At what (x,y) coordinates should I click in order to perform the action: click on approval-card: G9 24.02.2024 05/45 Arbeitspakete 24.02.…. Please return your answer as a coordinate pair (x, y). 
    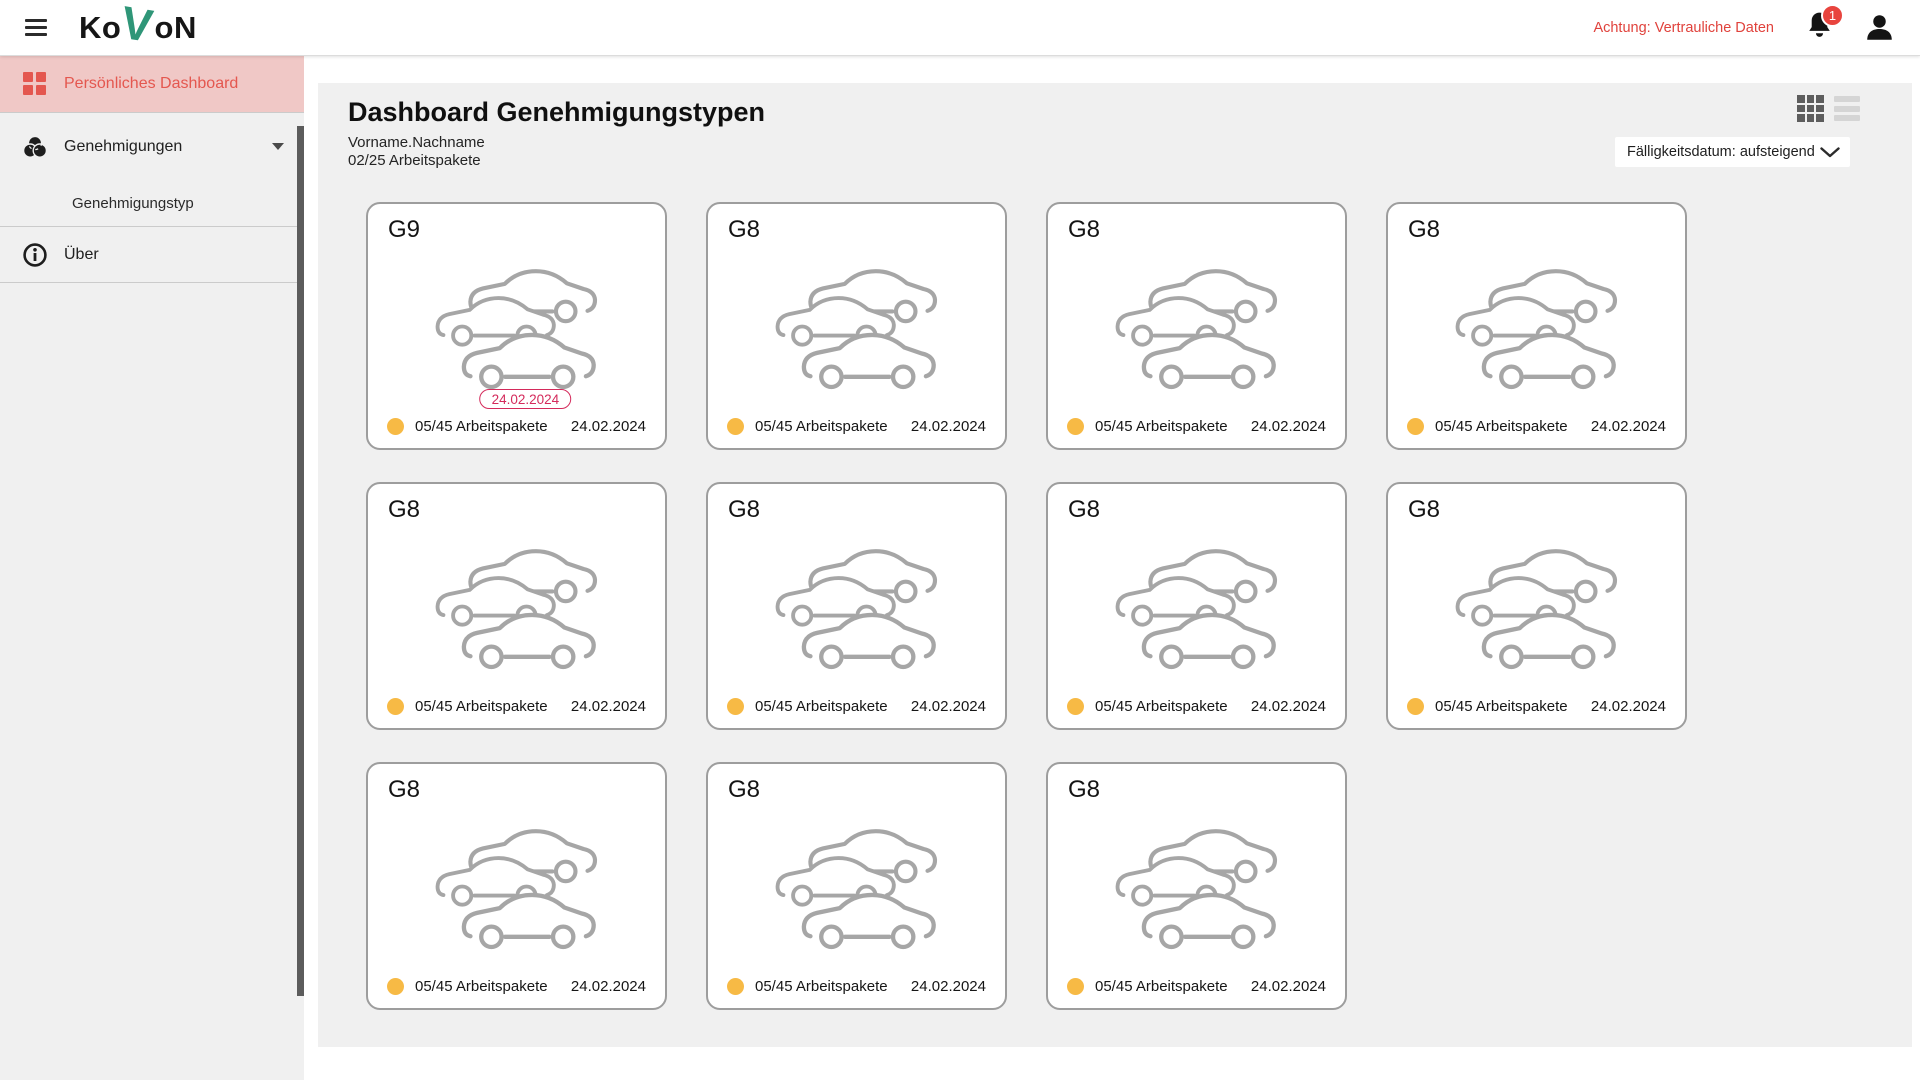
    Looking at the image, I should click on (516, 326).